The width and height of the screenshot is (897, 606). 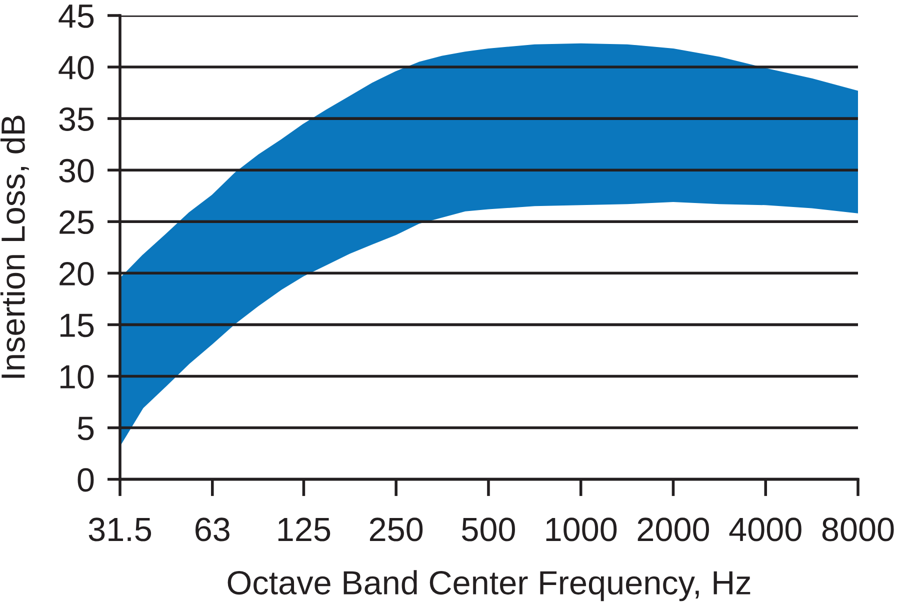 What do you see at coordinates (77, 326) in the screenshot?
I see `y-tick-label: 15` at bounding box center [77, 326].